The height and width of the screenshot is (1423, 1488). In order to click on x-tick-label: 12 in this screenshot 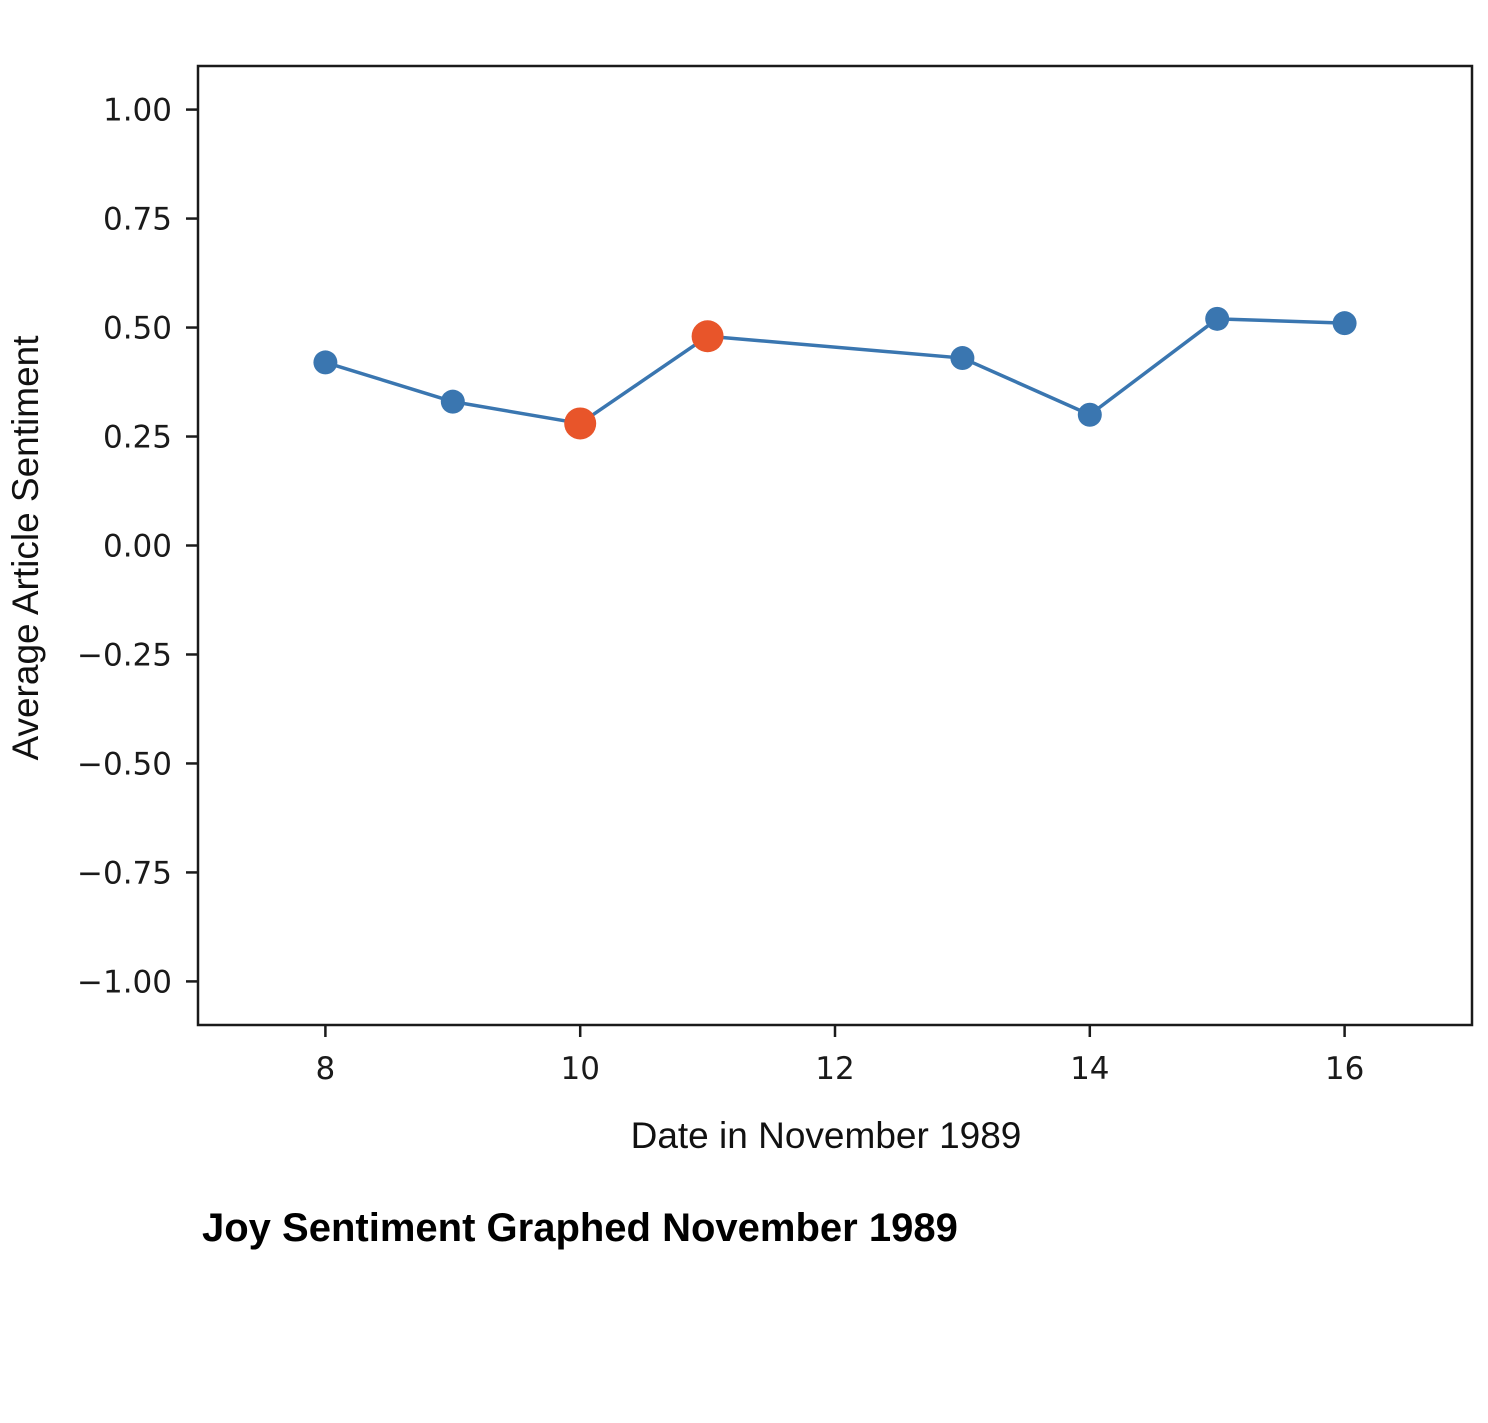, I will do `click(834, 1069)`.